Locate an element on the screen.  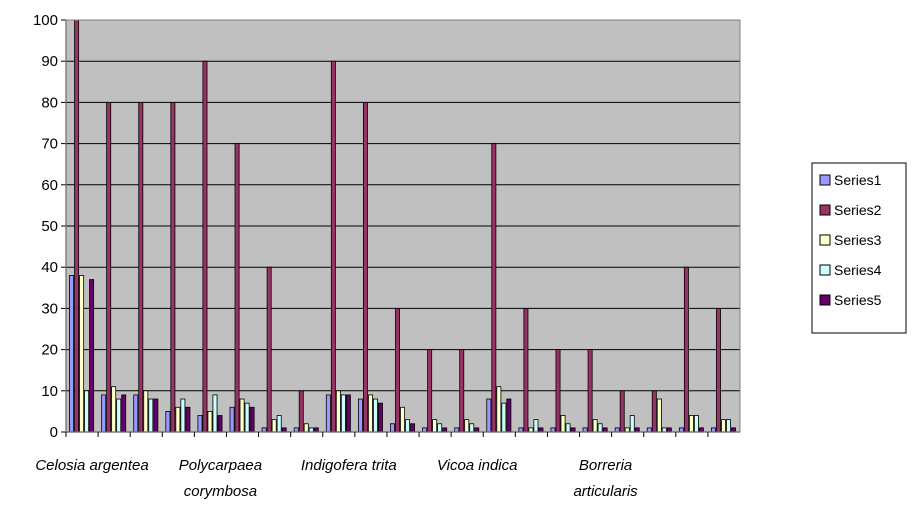
legend: Series1 Series2 Series3 Series4 Series5 is located at coordinates (859, 248).